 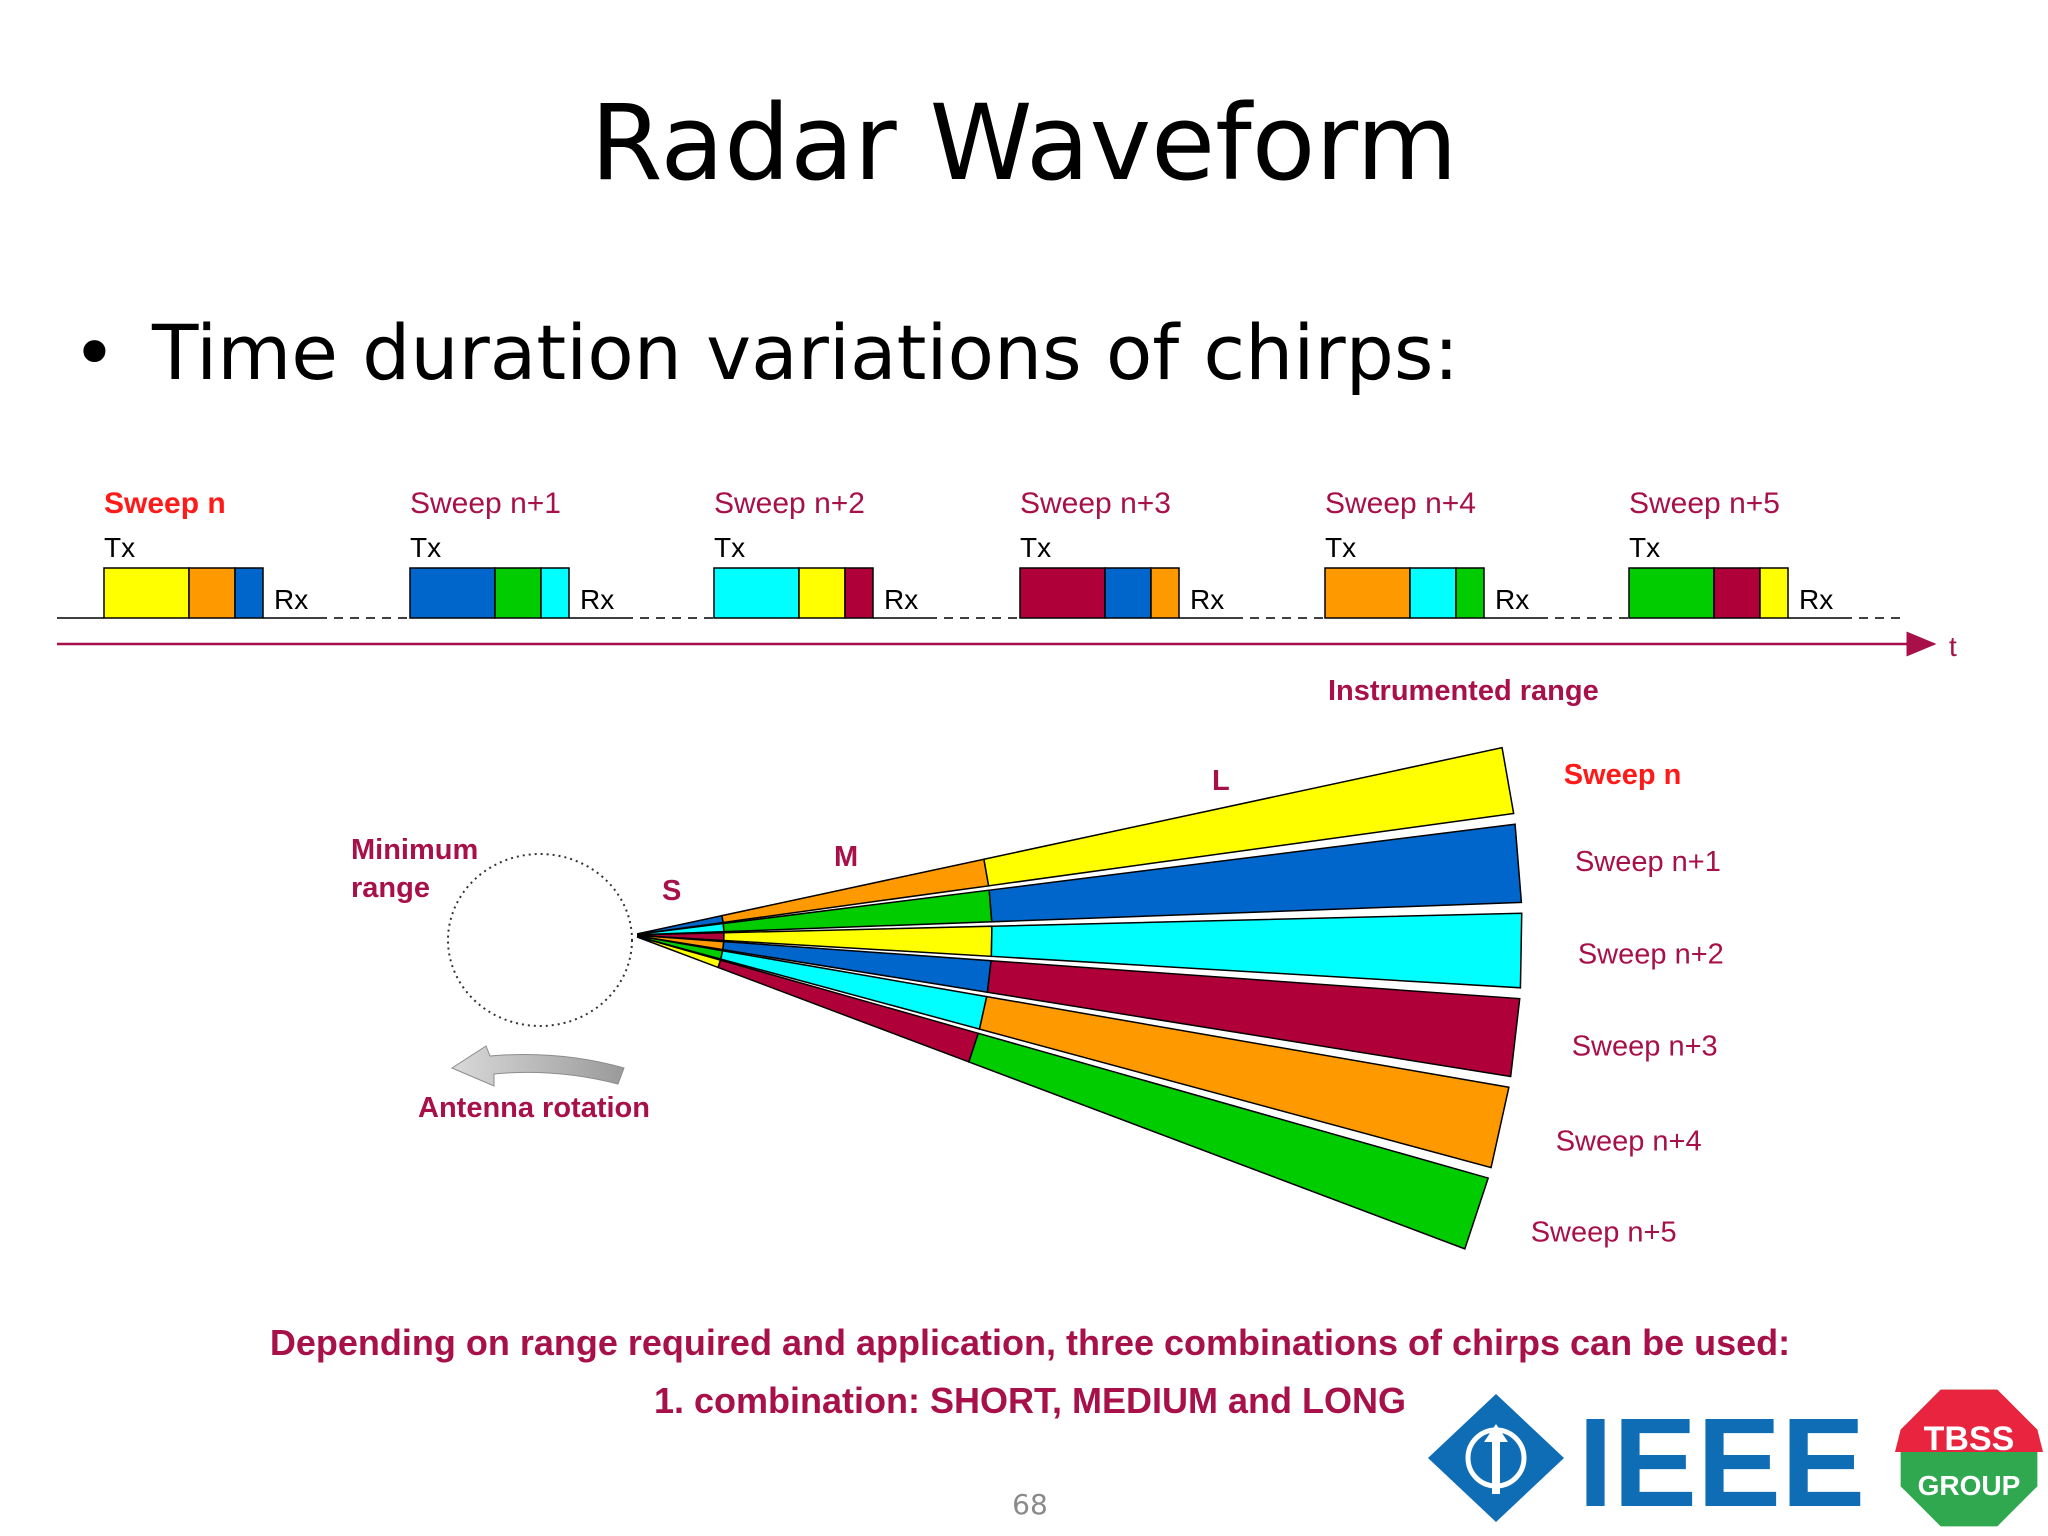 What do you see at coordinates (414, 850) in the screenshot?
I see `minimum-range-label-1: Minimum` at bounding box center [414, 850].